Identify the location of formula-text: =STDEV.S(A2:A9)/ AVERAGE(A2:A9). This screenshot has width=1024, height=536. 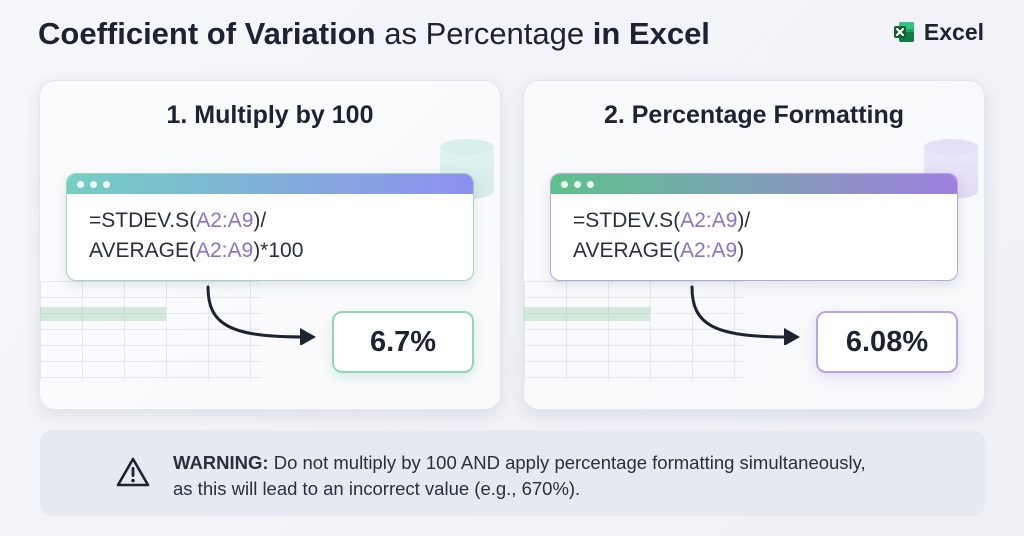
(754, 230).